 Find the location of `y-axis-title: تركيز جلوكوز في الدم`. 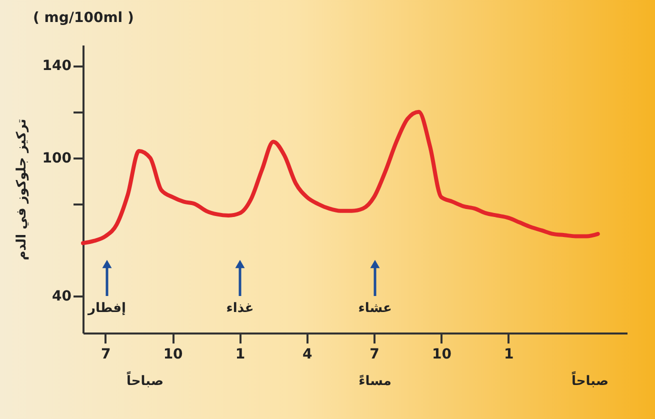

y-axis-title: تركيز جلوكوز في الدم is located at coordinates (22, 189).